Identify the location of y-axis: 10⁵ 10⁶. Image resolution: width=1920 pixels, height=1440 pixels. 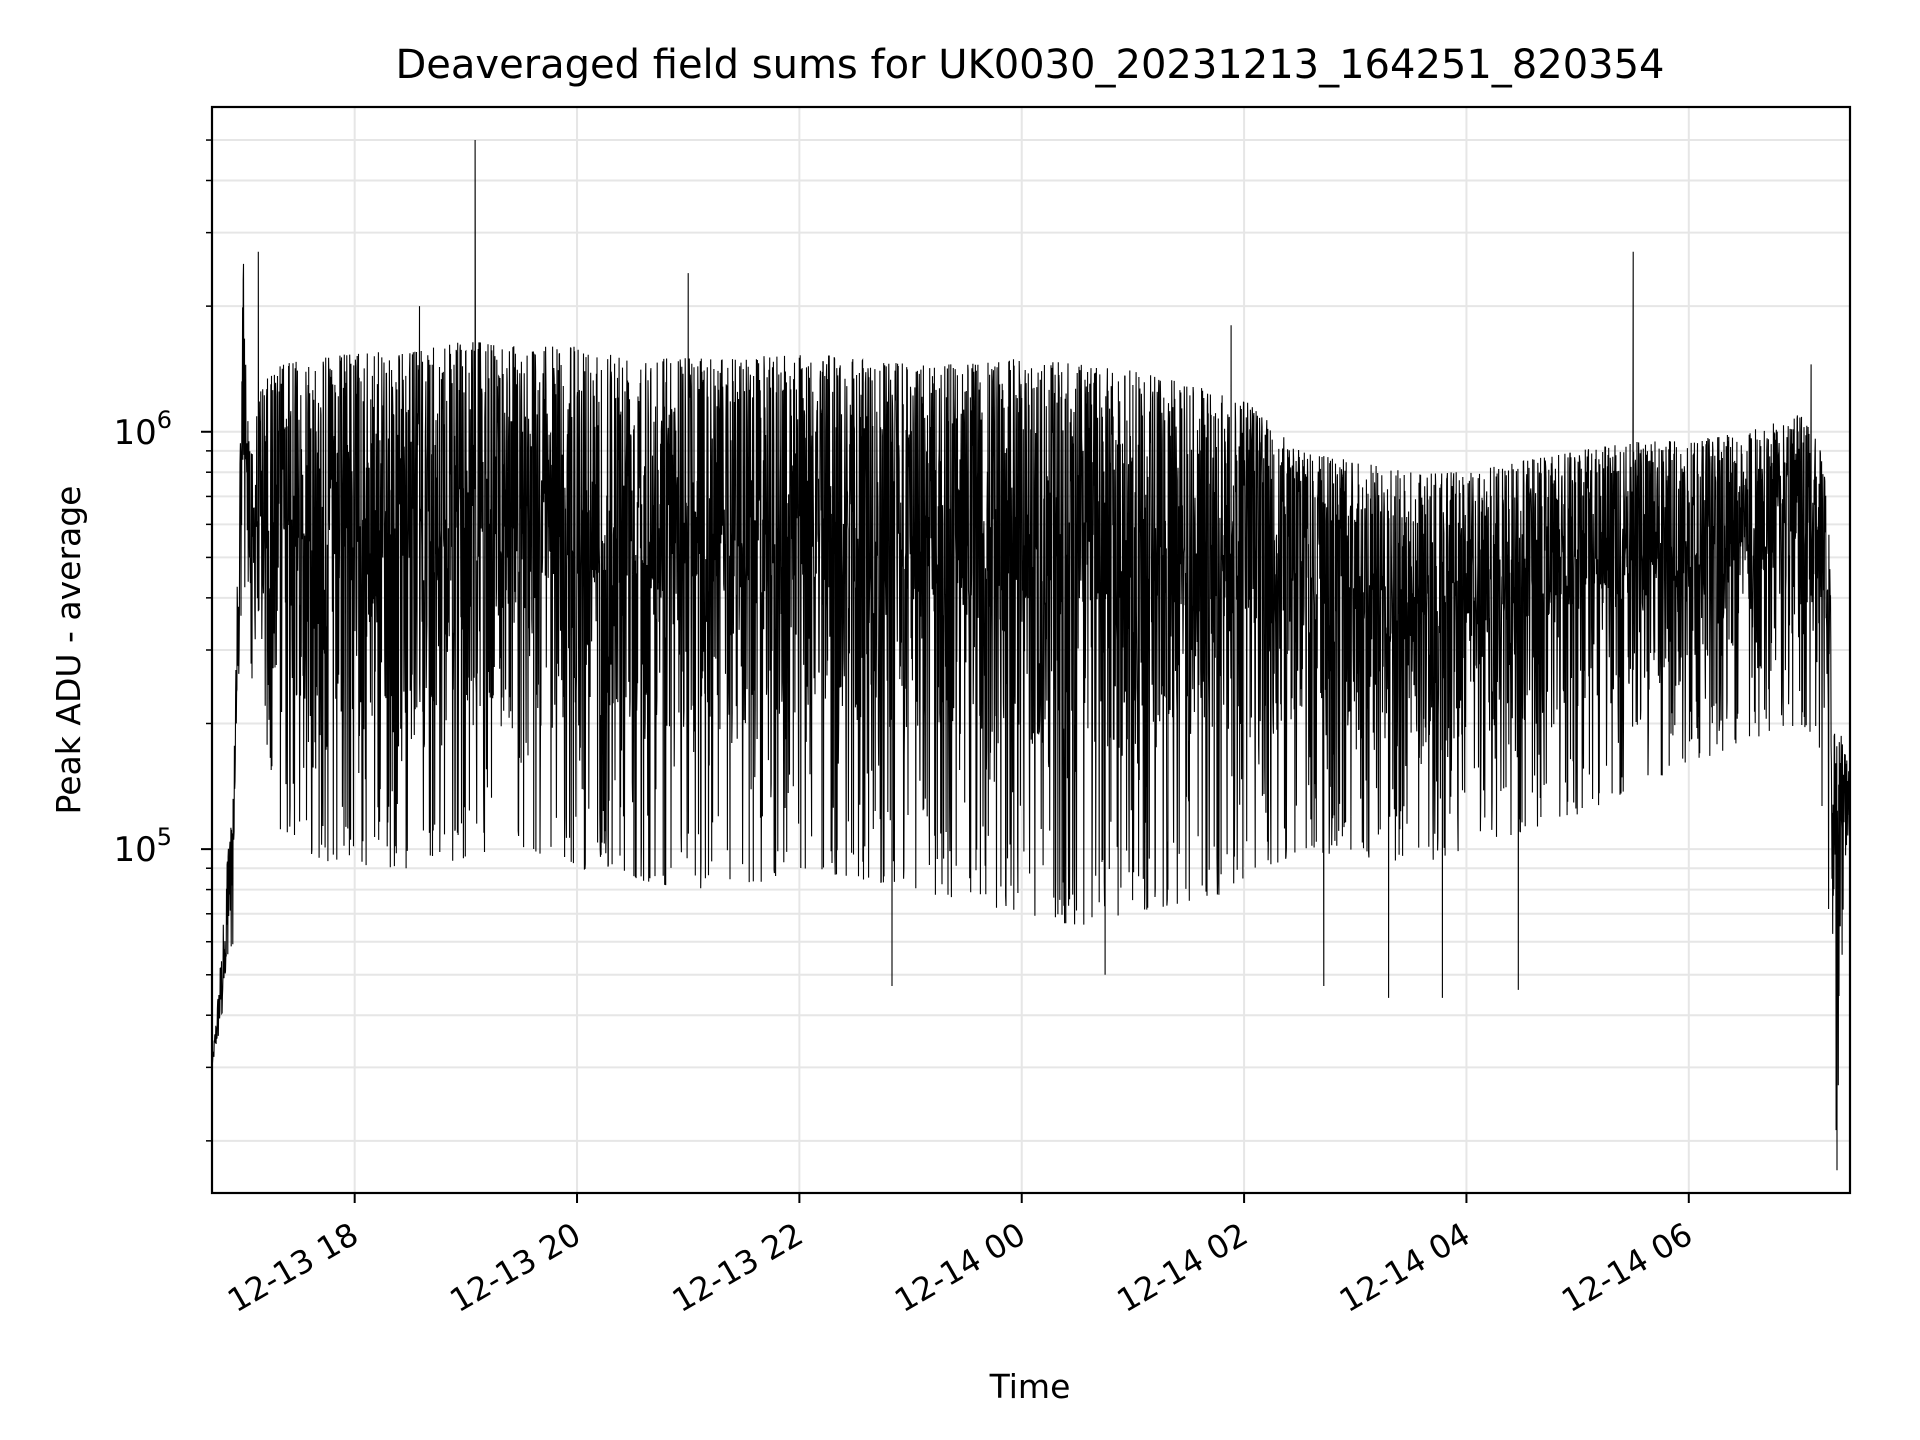
(162, 640).